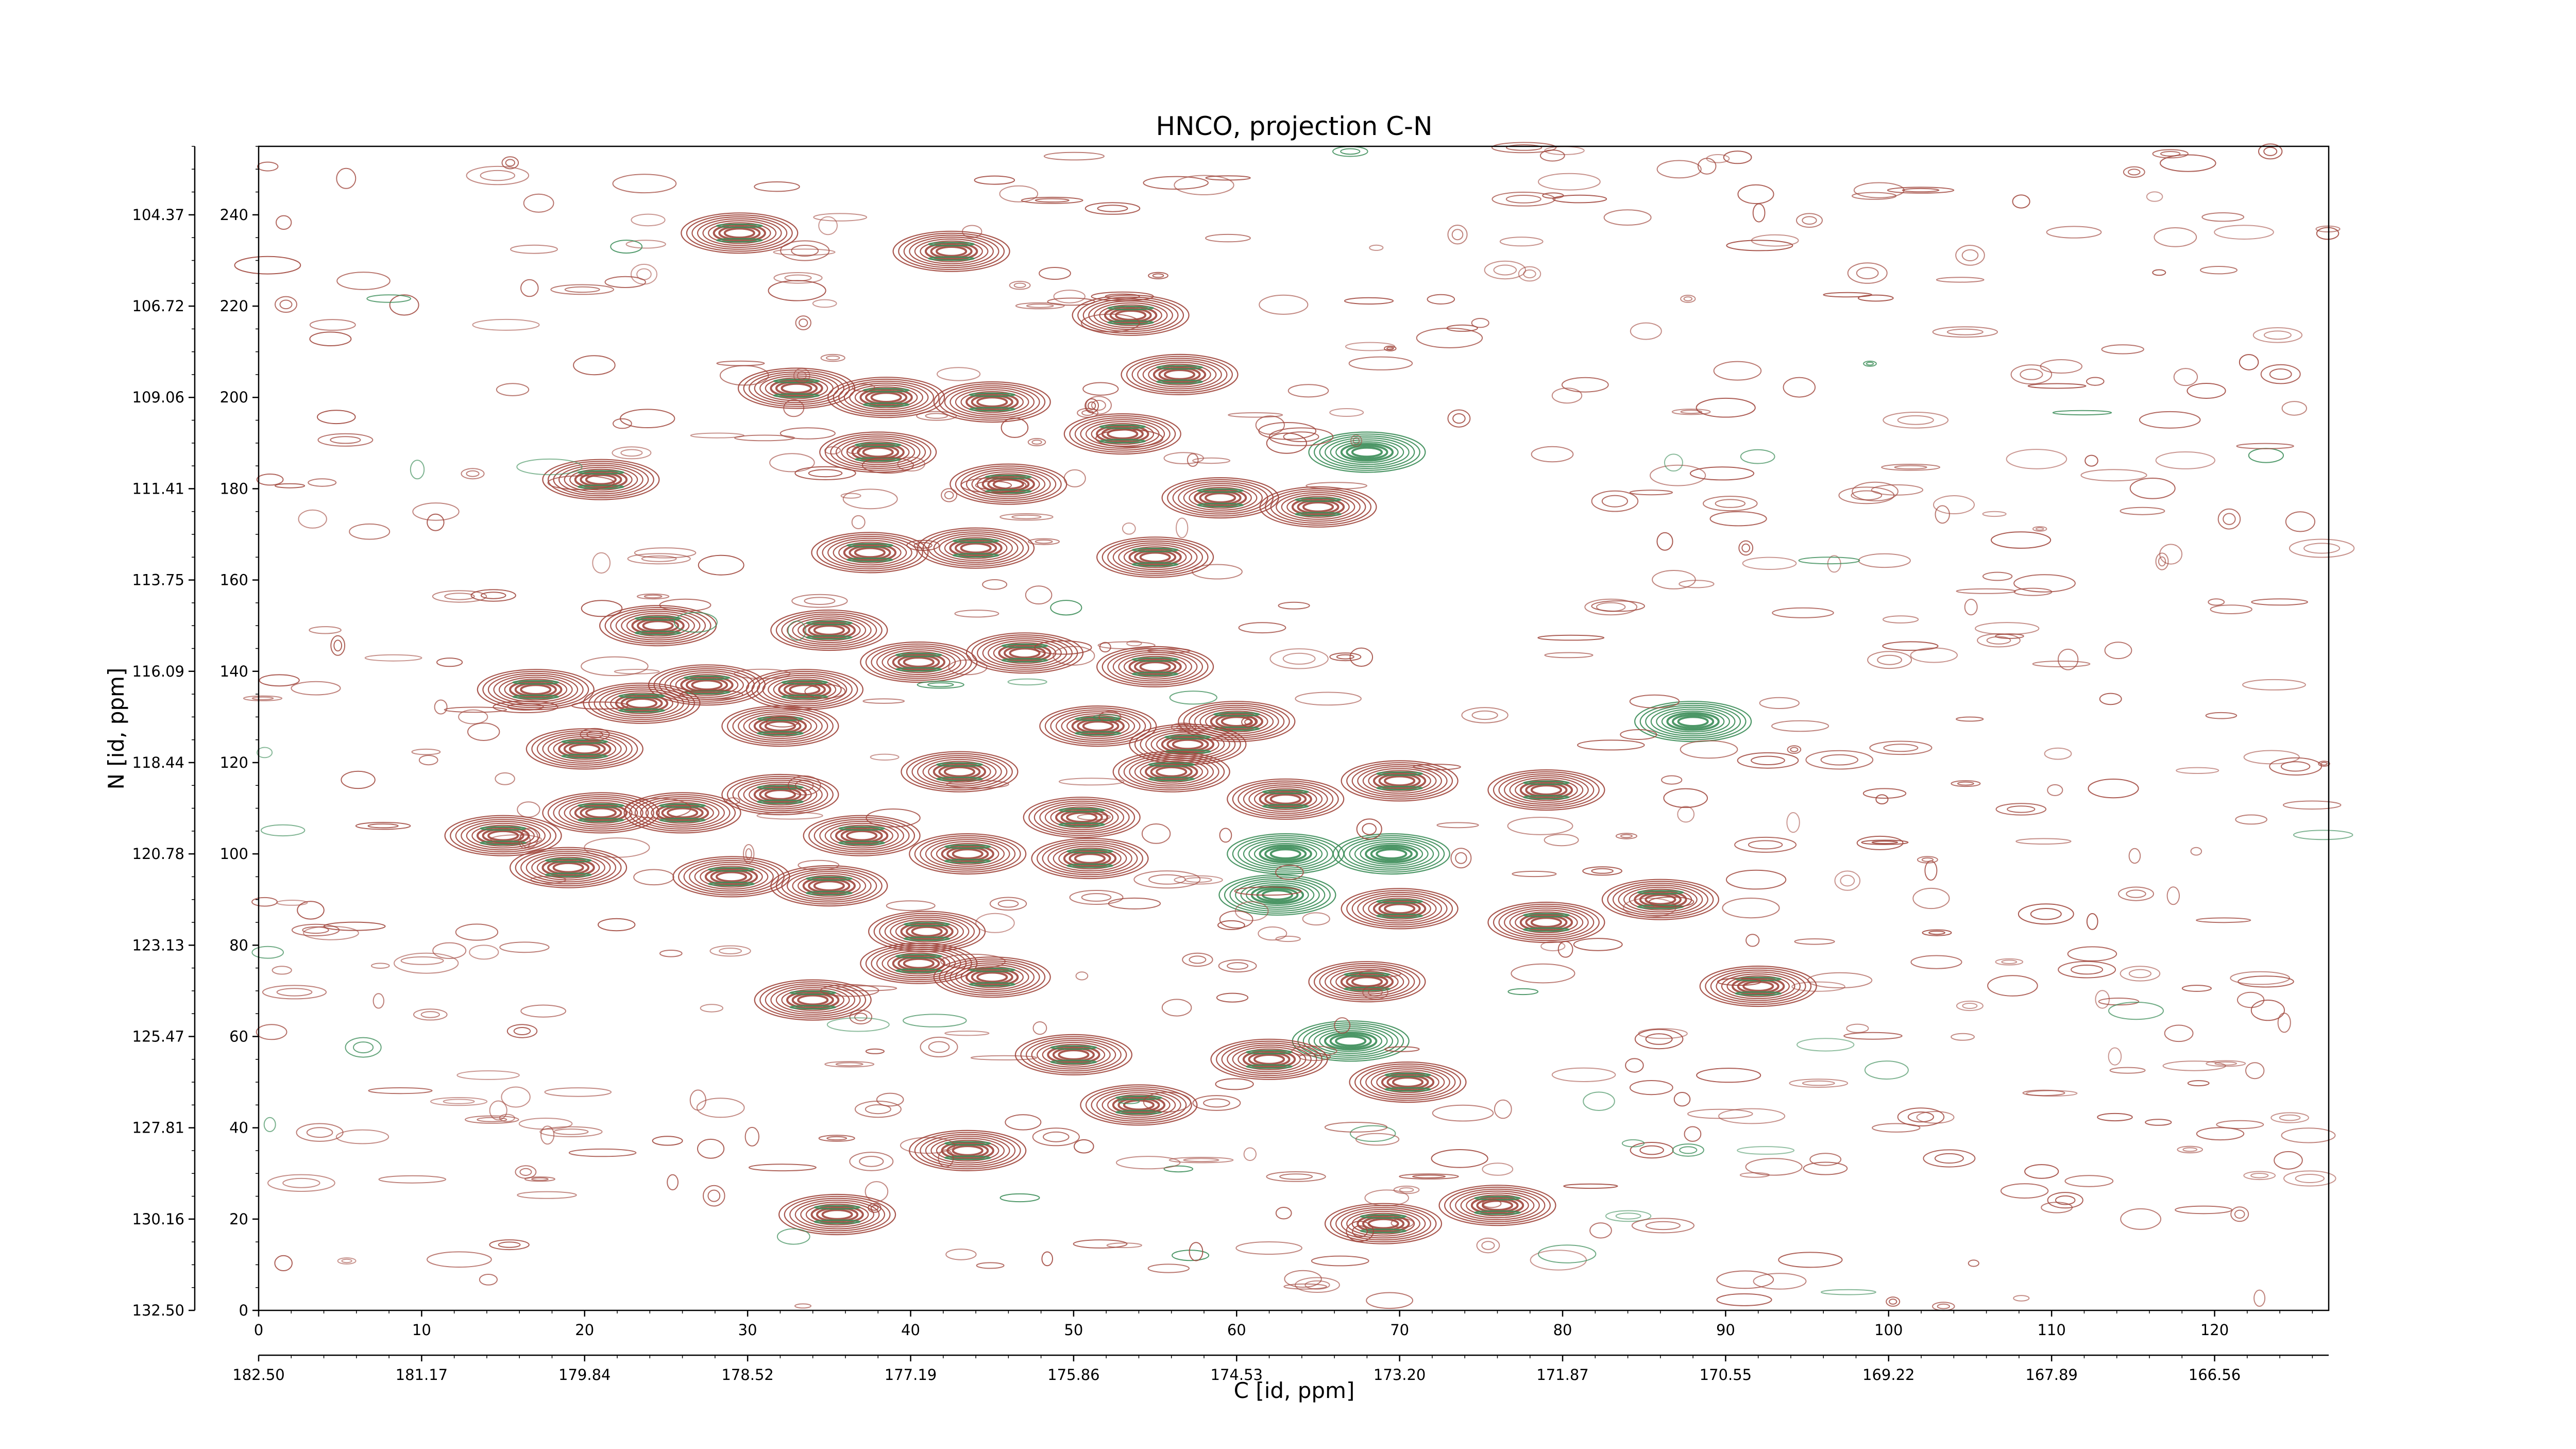 The image size is (2576, 1449). What do you see at coordinates (158, 1128) in the screenshot?
I see `y-ppm-tick-label: 127.81` at bounding box center [158, 1128].